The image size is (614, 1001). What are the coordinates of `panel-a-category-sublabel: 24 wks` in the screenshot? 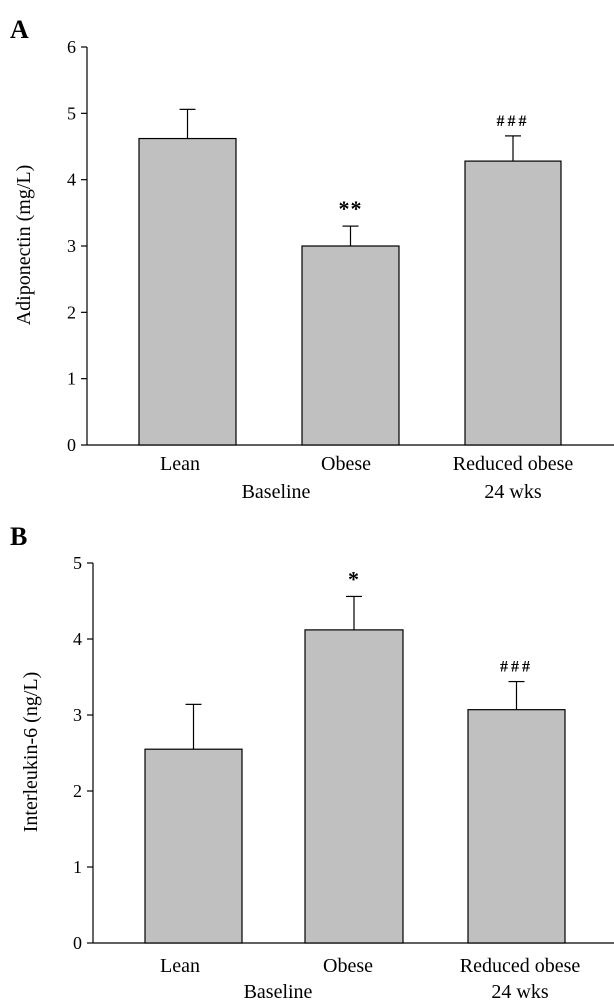 It's located at (512, 492).